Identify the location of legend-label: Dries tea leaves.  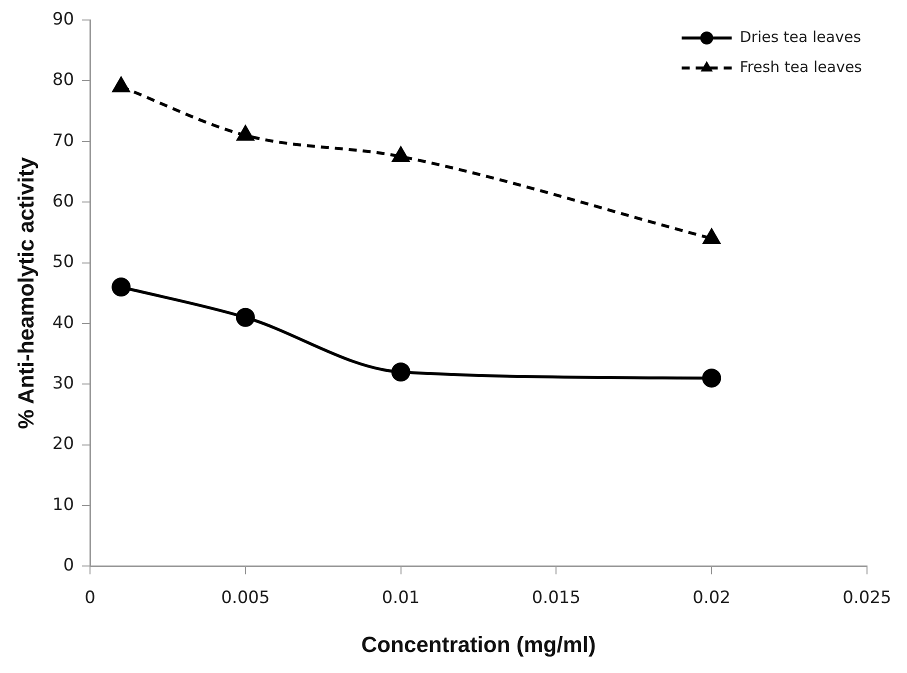
(801, 37).